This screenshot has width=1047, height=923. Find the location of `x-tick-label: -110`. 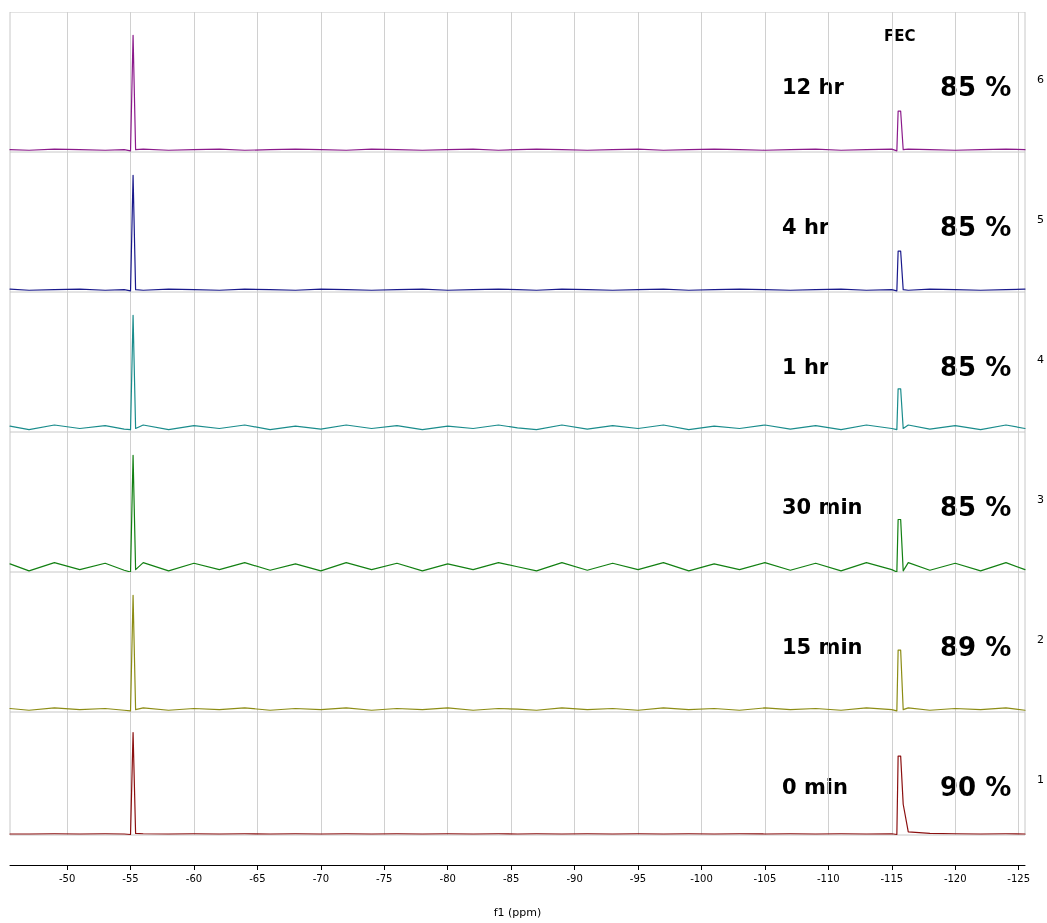

x-tick-label: -110 is located at coordinates (828, 878).